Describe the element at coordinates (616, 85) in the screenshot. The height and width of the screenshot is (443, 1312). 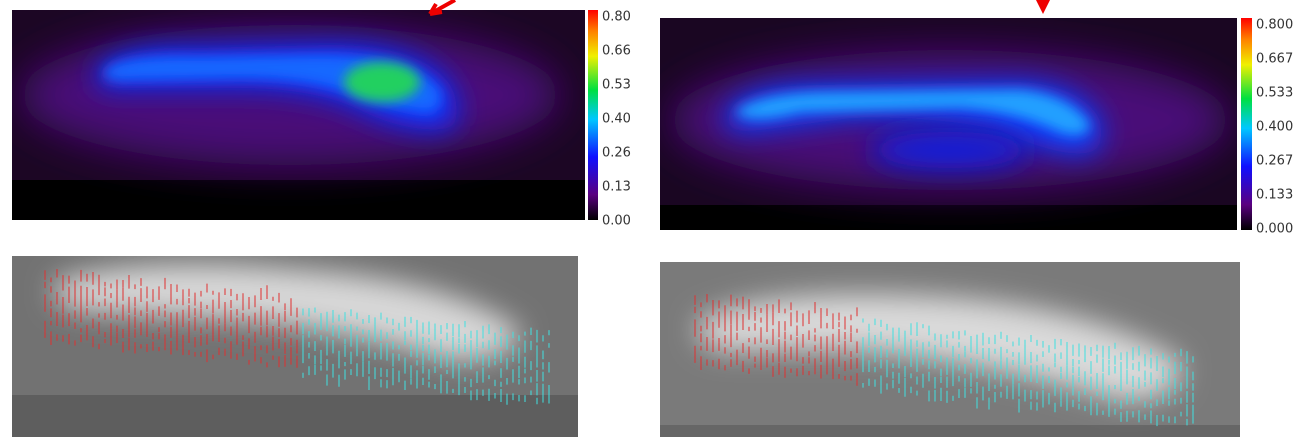
I see `colorbar-label: 0.53` at that location.